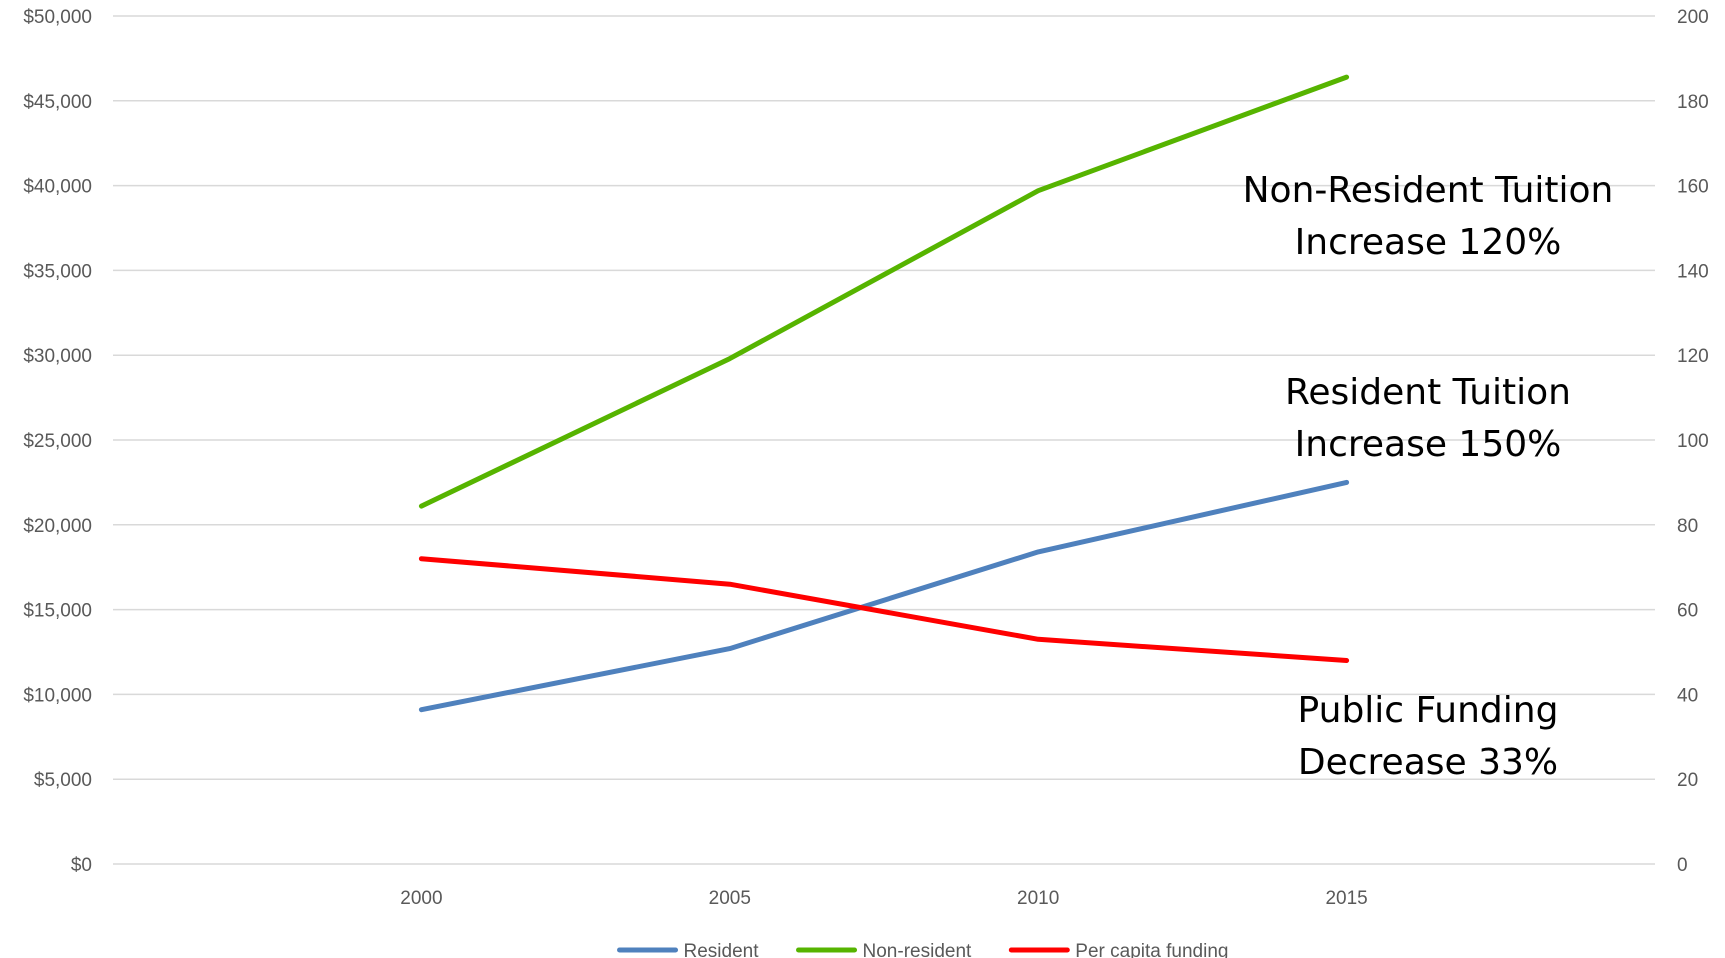 This screenshot has width=1725, height=958. Describe the element at coordinates (57, 356) in the screenshot. I see `y-left-tick-label: $30,000` at that location.